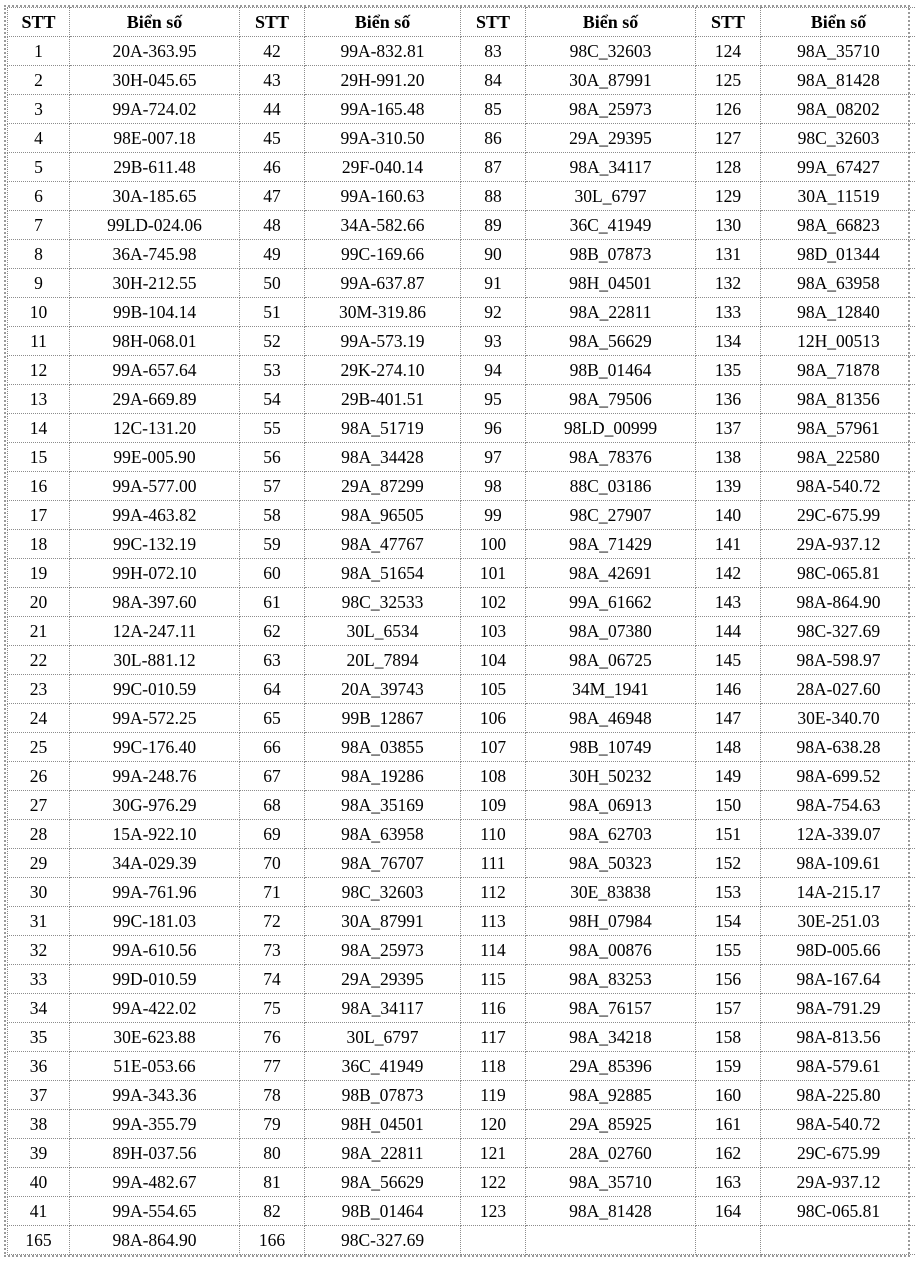  What do you see at coordinates (154, 1153) in the screenshot?
I see `plate-cell: 89H-037.56` at bounding box center [154, 1153].